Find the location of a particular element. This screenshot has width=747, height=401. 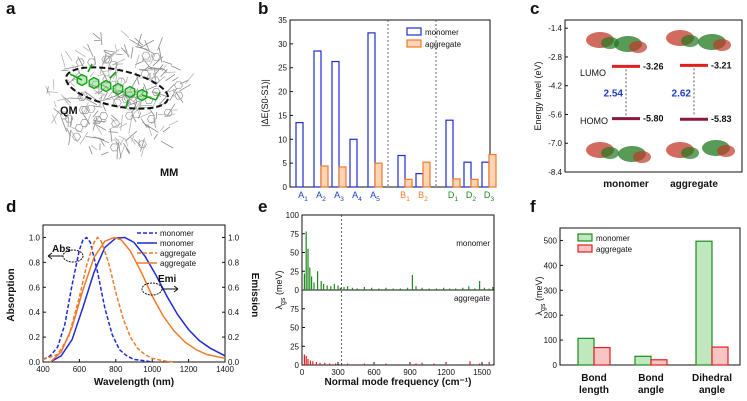

d-annotation-emi: Emi is located at coordinates (167, 279).